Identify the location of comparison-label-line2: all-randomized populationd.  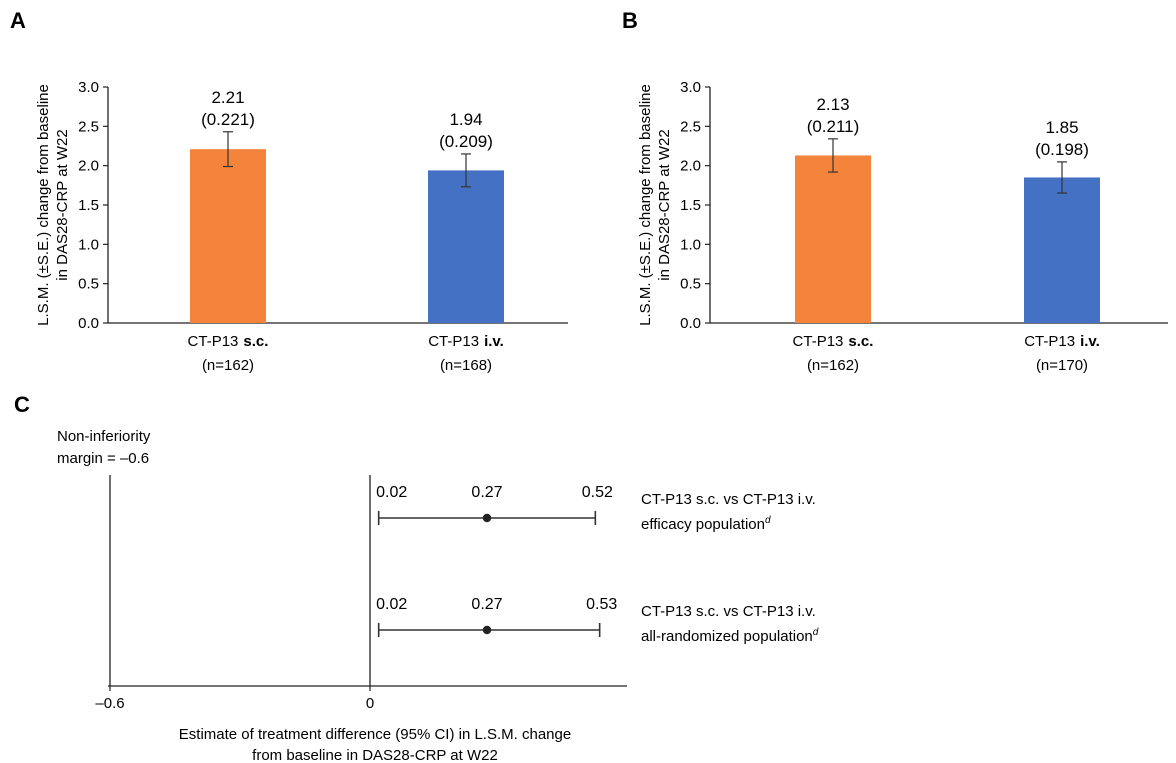
(730, 636).